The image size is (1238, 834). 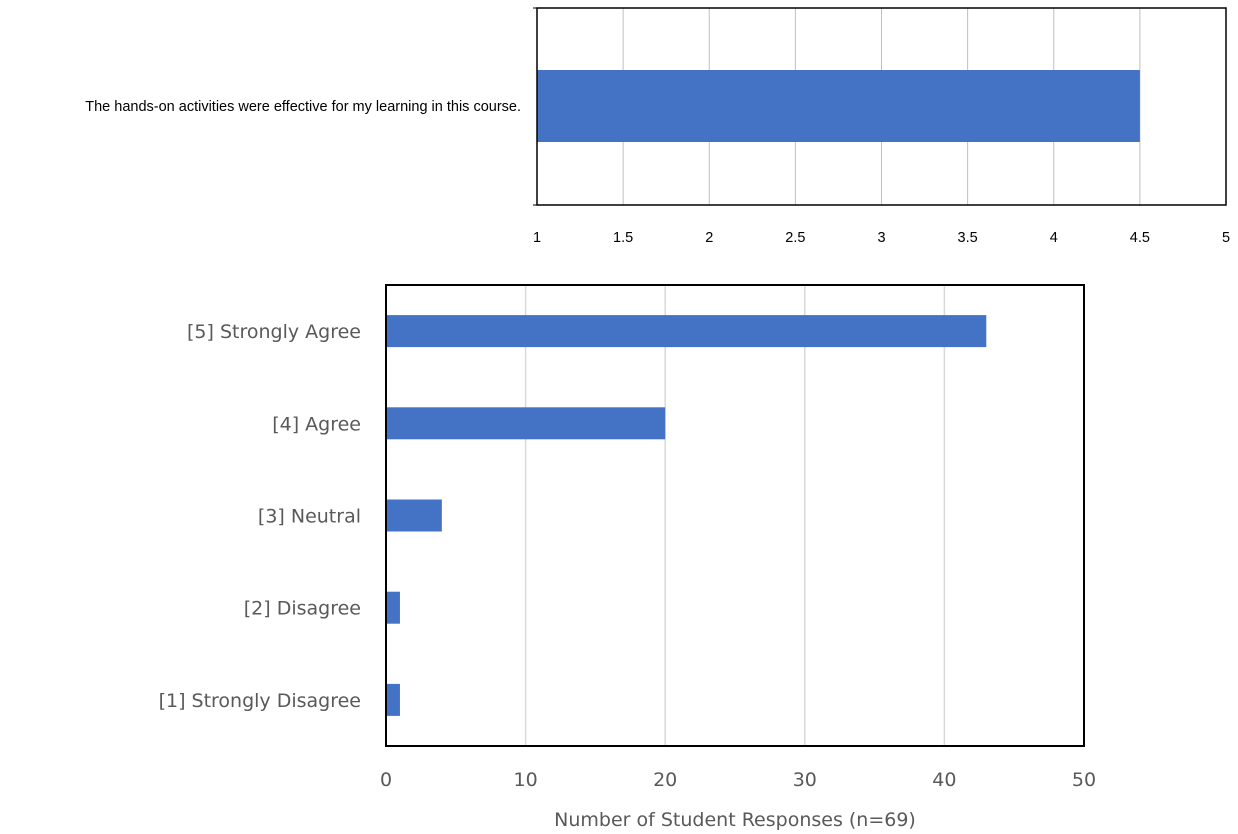 What do you see at coordinates (1054, 238) in the screenshot?
I see `chart-1-x-tick-label: 4` at bounding box center [1054, 238].